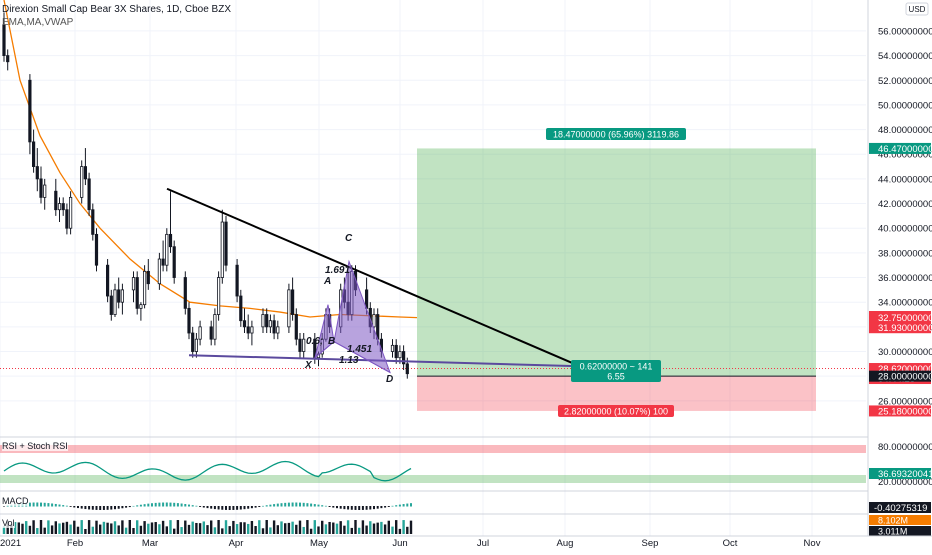 The width and height of the screenshot is (932, 555). Describe the element at coordinates (38, 22) in the screenshot. I see `indicator-list: EMA,MA,VWAP` at that location.